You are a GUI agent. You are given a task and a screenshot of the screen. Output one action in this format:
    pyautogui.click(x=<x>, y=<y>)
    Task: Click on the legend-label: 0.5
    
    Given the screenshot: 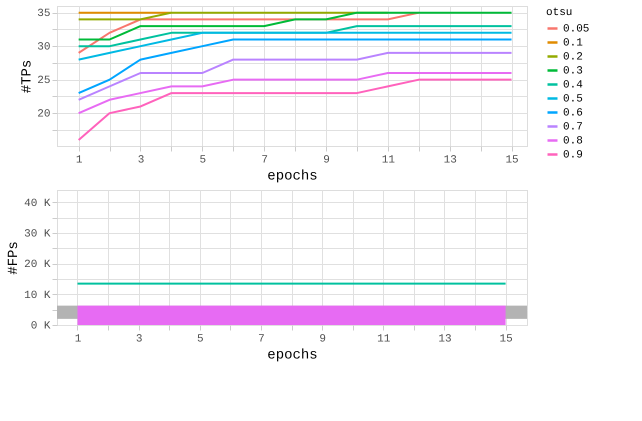 What is the action you would take?
    pyautogui.click(x=573, y=100)
    